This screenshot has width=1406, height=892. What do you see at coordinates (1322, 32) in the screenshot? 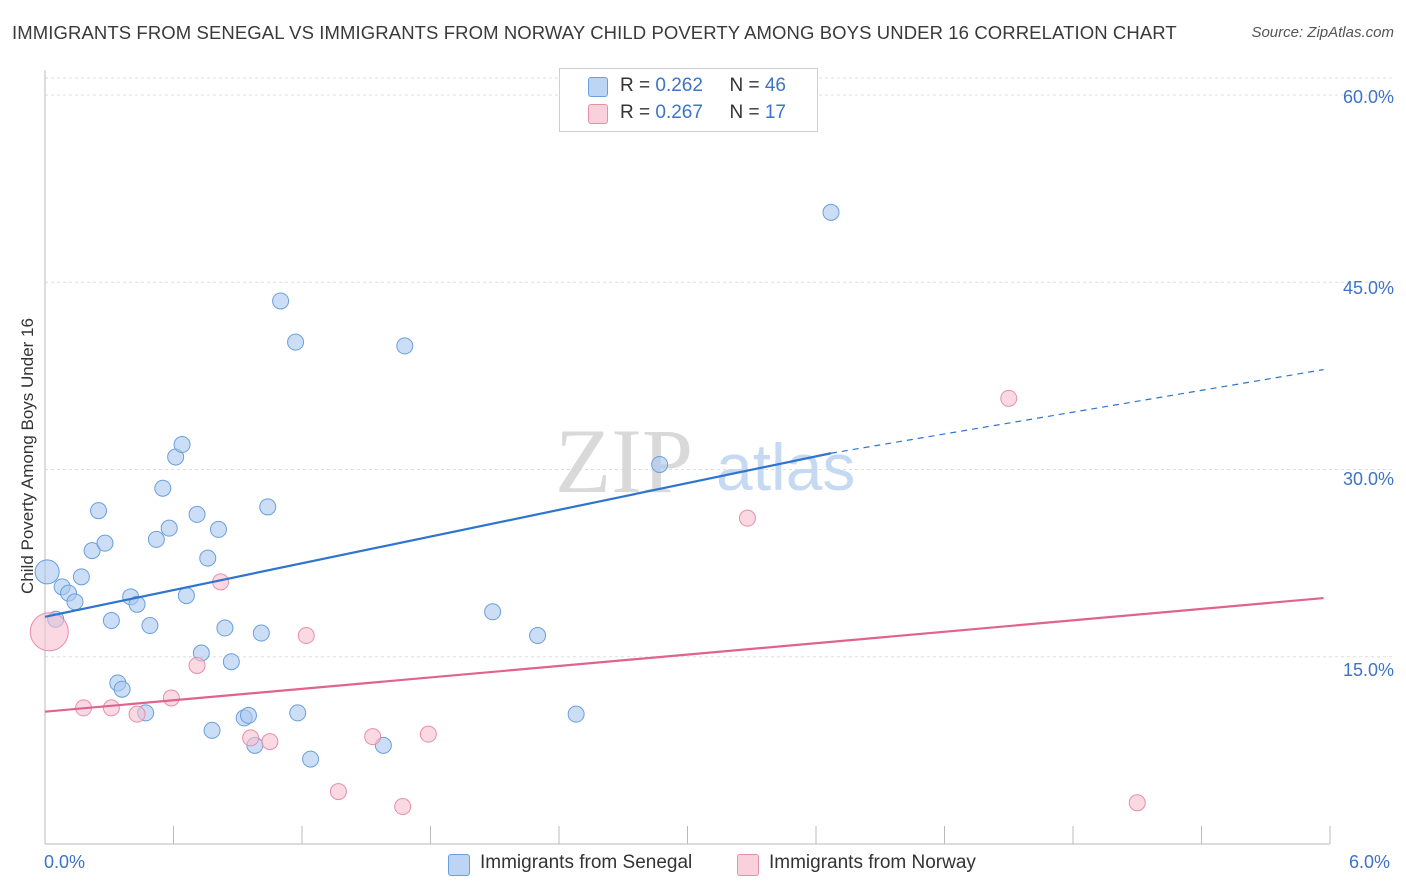
I see `source-credit: Source: ZipAtlas.com` at bounding box center [1322, 32].